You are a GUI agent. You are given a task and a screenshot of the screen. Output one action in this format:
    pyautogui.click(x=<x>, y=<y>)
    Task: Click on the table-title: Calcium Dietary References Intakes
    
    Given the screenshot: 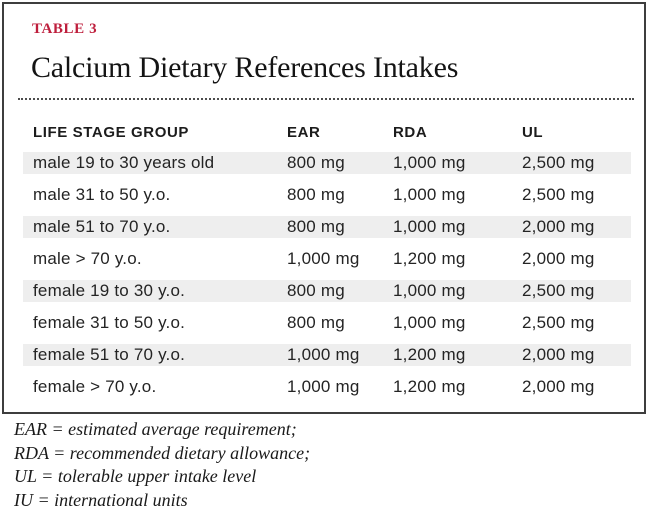 What is the action you would take?
    pyautogui.click(x=245, y=67)
    